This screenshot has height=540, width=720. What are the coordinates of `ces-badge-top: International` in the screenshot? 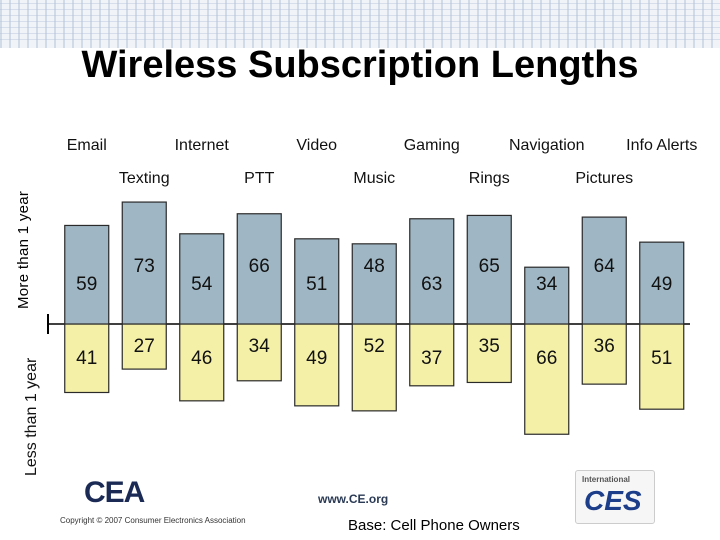 It's located at (606, 479).